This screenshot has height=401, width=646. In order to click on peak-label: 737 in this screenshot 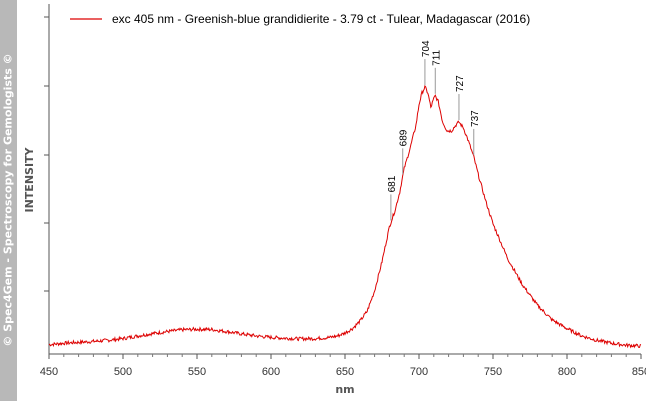, I will do `click(475, 118)`.